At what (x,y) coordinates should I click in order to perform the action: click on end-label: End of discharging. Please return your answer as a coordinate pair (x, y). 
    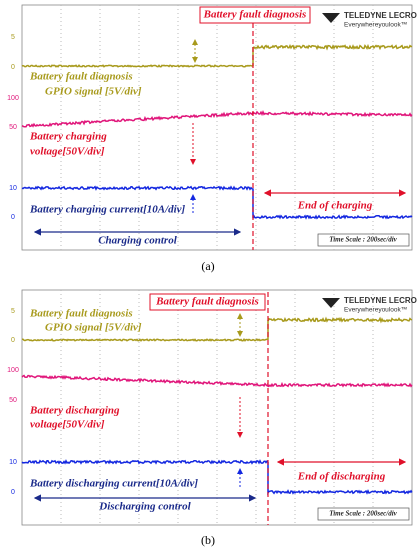
    Looking at the image, I should click on (341, 477).